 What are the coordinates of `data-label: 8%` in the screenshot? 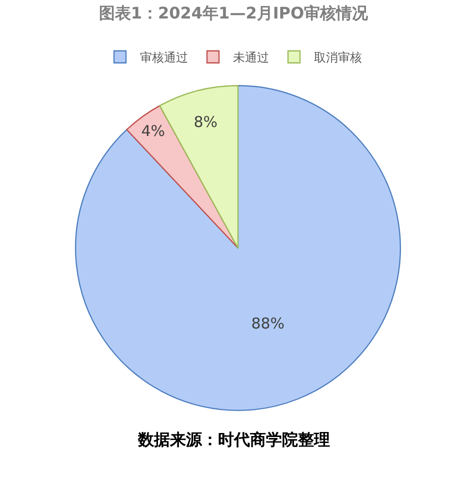 It's located at (206, 122).